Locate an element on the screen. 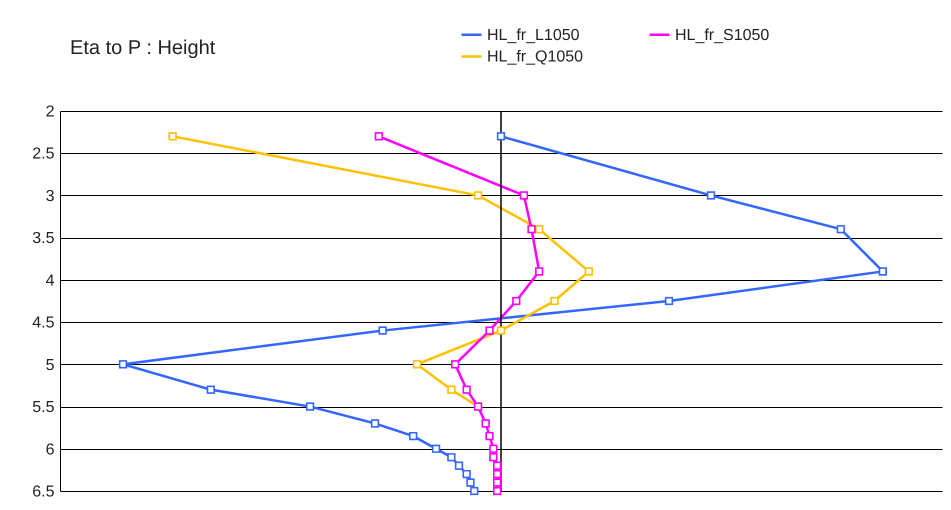 Image resolution: width=951 pixels, height=510 pixels. legend-label: HL_fr_Q1050 is located at coordinates (535, 57).